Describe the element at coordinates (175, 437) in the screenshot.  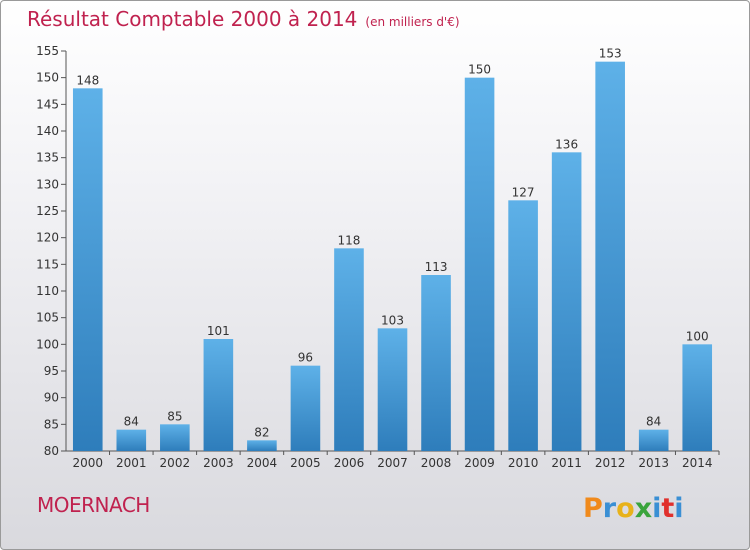
I see `bar-2002` at that location.